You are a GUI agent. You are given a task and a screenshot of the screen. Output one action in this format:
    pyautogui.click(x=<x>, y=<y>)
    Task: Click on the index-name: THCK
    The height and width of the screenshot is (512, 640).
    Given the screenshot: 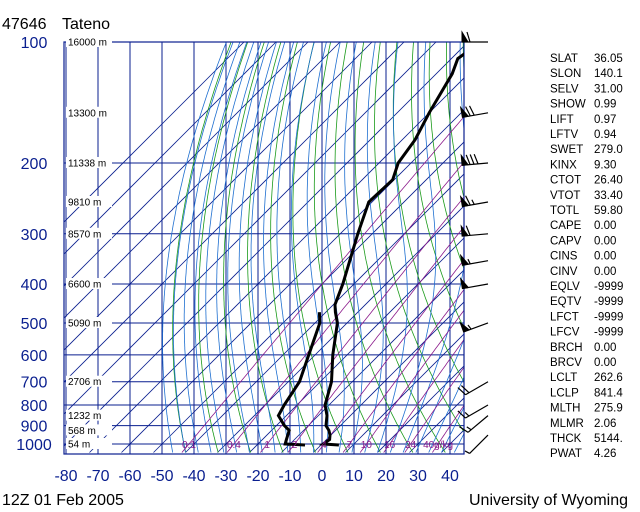 What is the action you would take?
    pyautogui.click(x=566, y=439)
    